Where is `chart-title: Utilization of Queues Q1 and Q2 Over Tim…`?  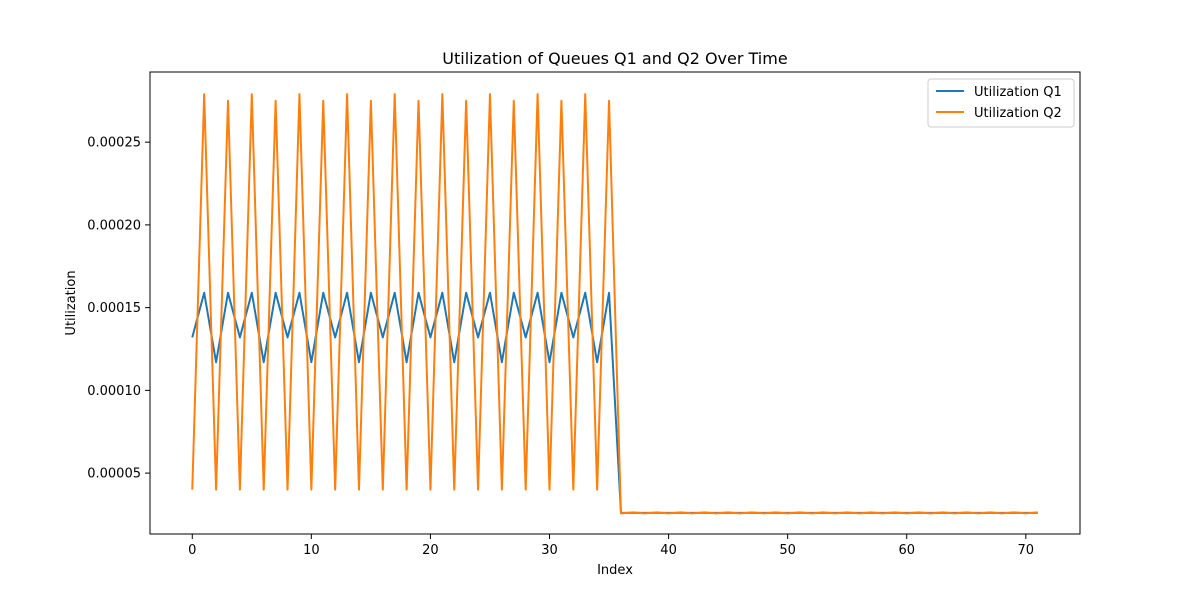
chart-title: Utilization of Queues Q1 and Q2 Over Tim… is located at coordinates (614, 58).